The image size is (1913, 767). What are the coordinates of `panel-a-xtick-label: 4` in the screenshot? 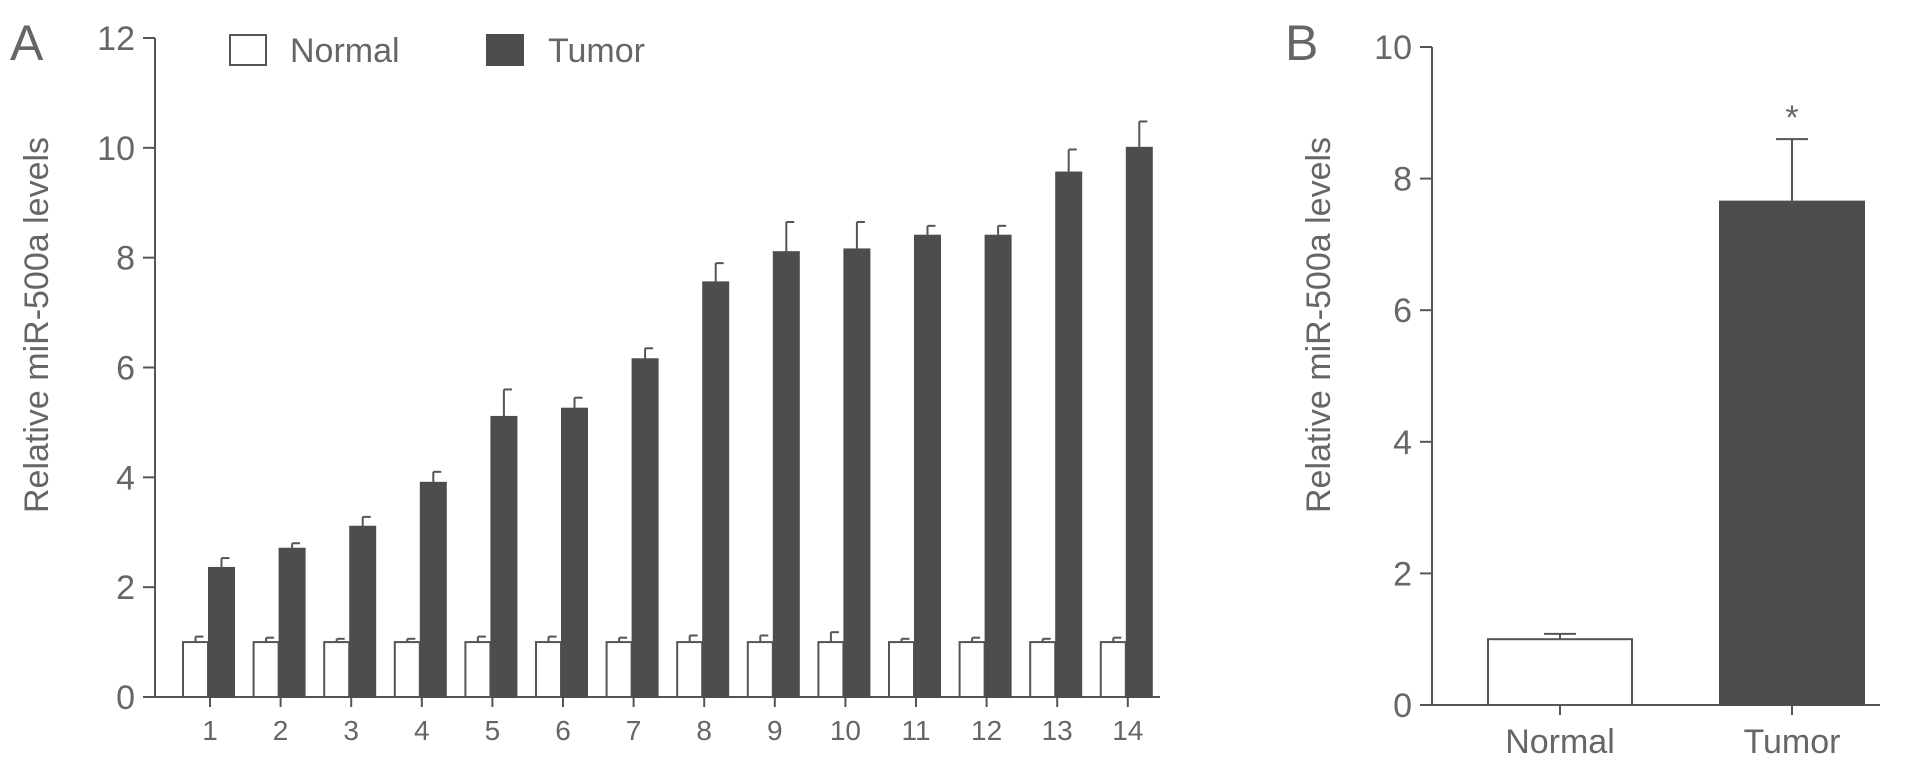 It's located at (422, 730).